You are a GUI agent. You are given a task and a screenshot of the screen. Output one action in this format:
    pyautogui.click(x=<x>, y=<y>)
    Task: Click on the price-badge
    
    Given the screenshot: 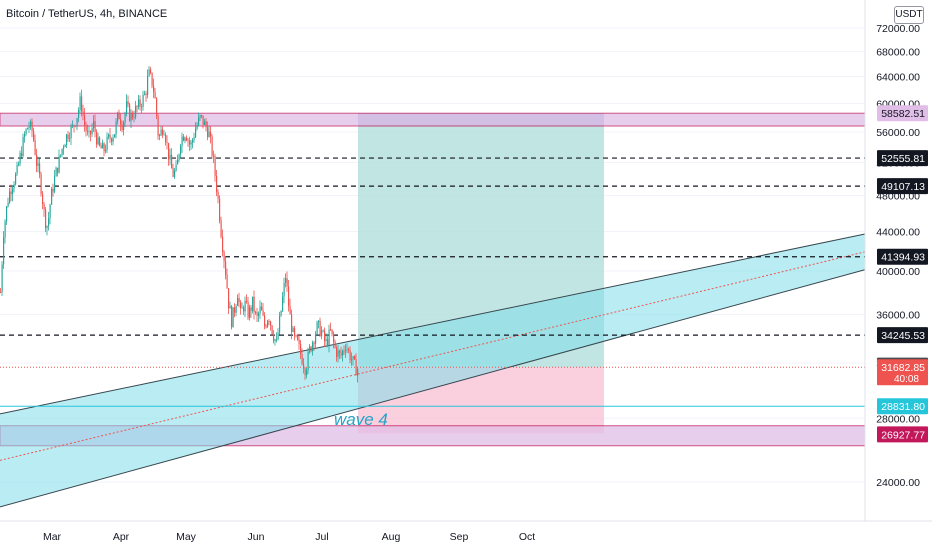 What is the action you would take?
    pyautogui.click(x=902, y=335)
    